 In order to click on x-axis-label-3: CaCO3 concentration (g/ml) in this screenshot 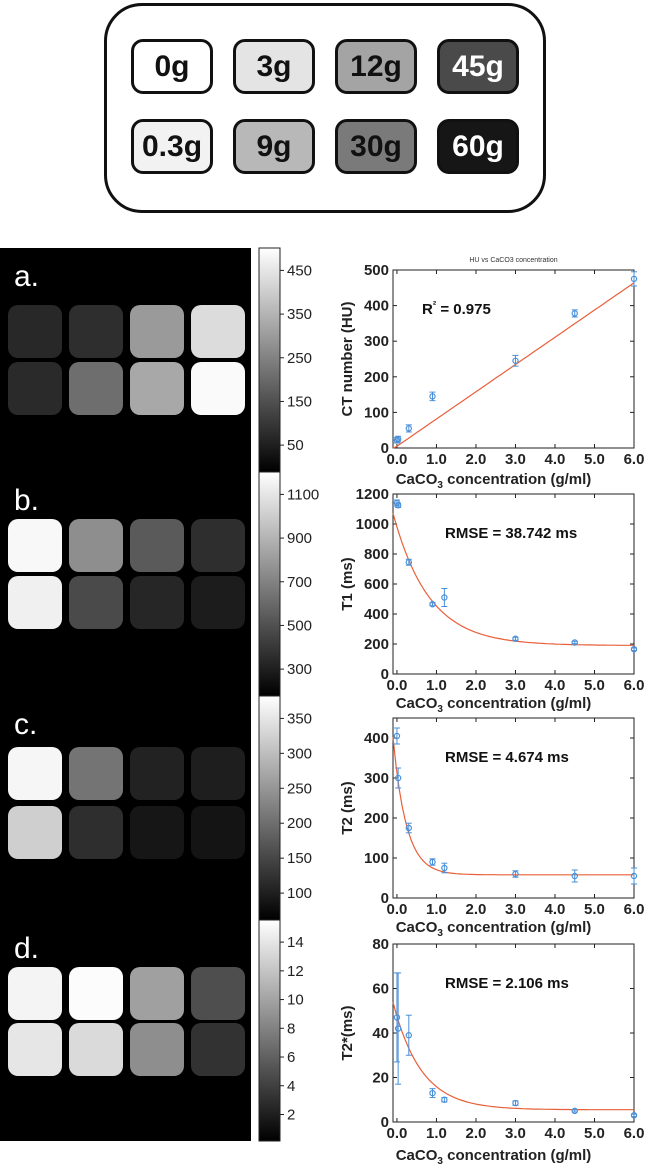, I will do `click(494, 1157)`.